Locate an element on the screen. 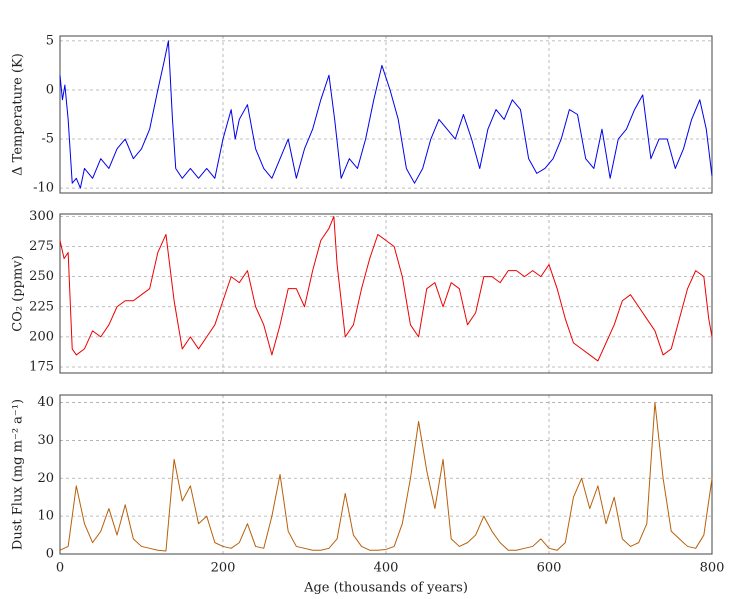  x-tick-label: 200 is located at coordinates (223, 568).